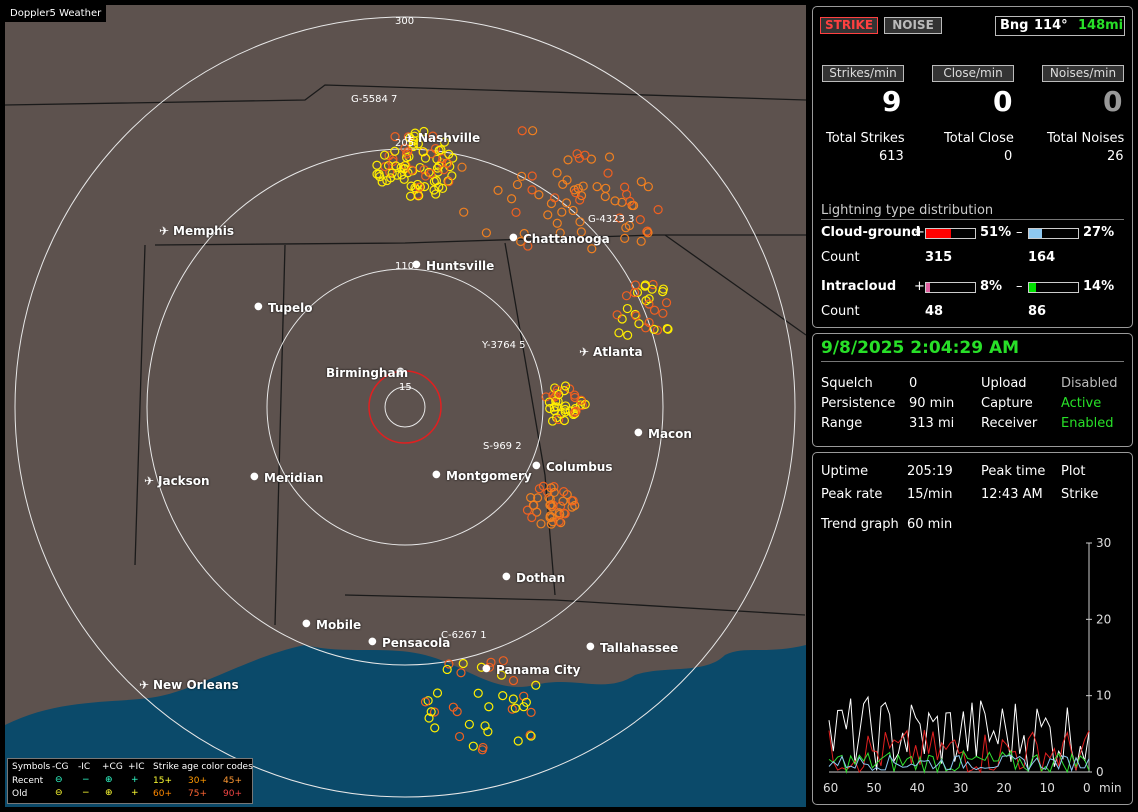 The height and width of the screenshot is (812, 1138). Describe the element at coordinates (112, 767) in the screenshot. I see `legend-col: +CG` at that location.